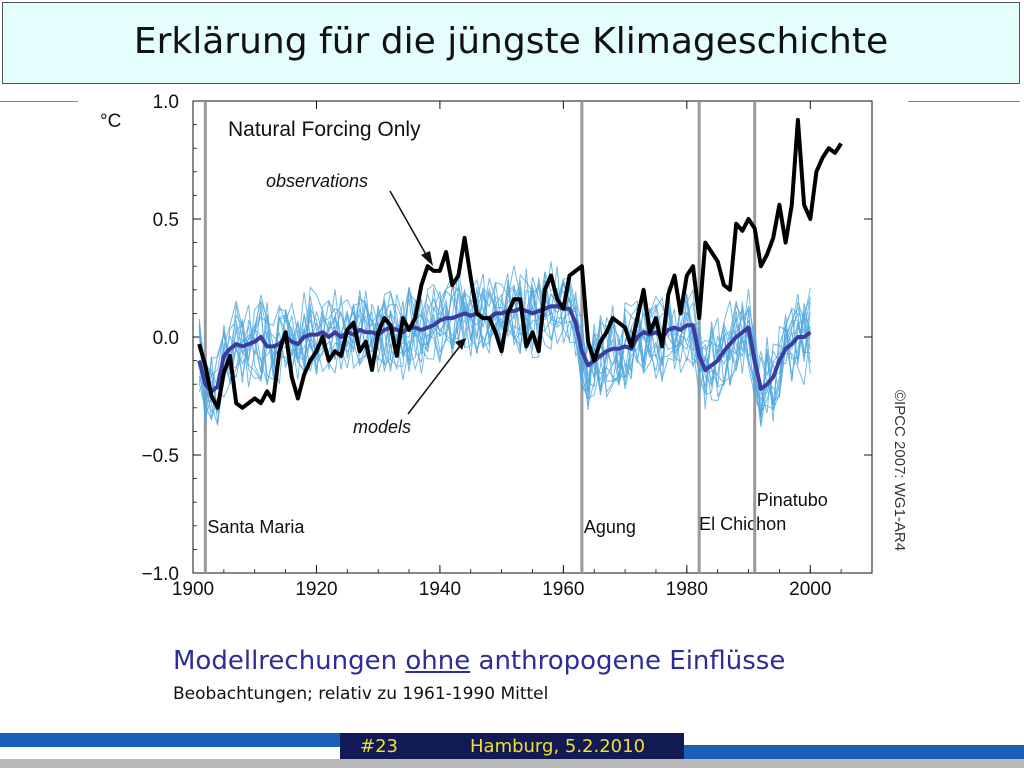 This screenshot has height=768, width=1024. I want to click on footer-base, so click(512, 763).